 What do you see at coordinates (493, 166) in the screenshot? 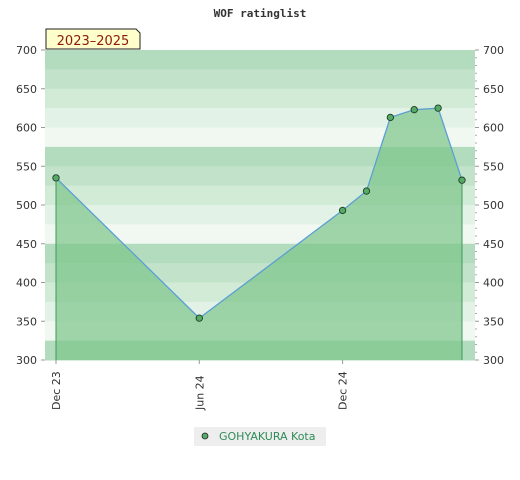
I see `y-tick-label-right: 550` at bounding box center [493, 166].